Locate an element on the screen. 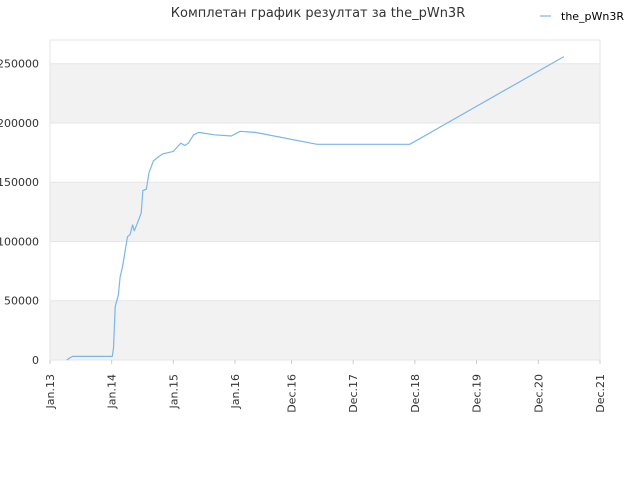 The width and height of the screenshot is (640, 480). y-axis: 0 50000 100000 150000 200000 250000 is located at coordinates (19, 212).